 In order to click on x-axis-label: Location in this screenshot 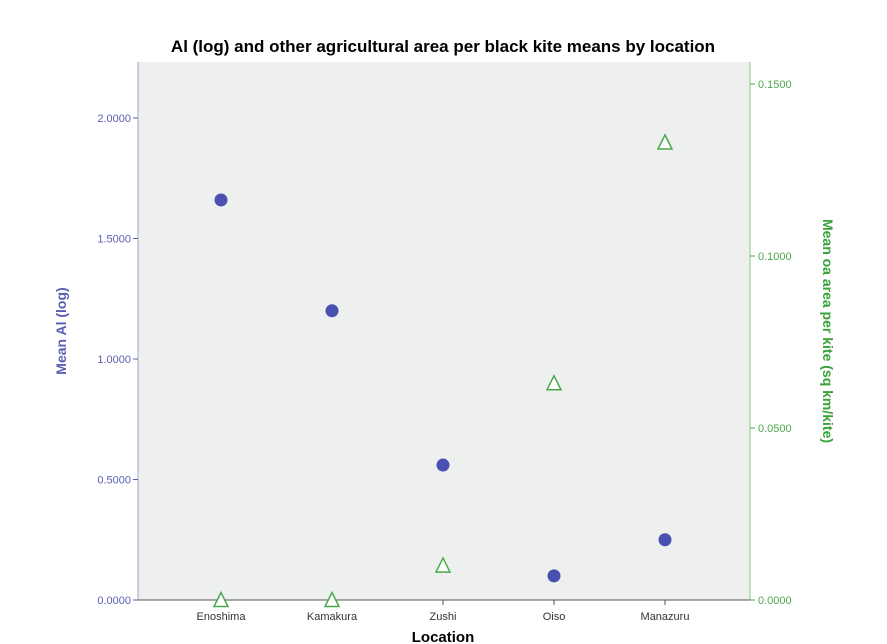, I will do `click(443, 636)`.